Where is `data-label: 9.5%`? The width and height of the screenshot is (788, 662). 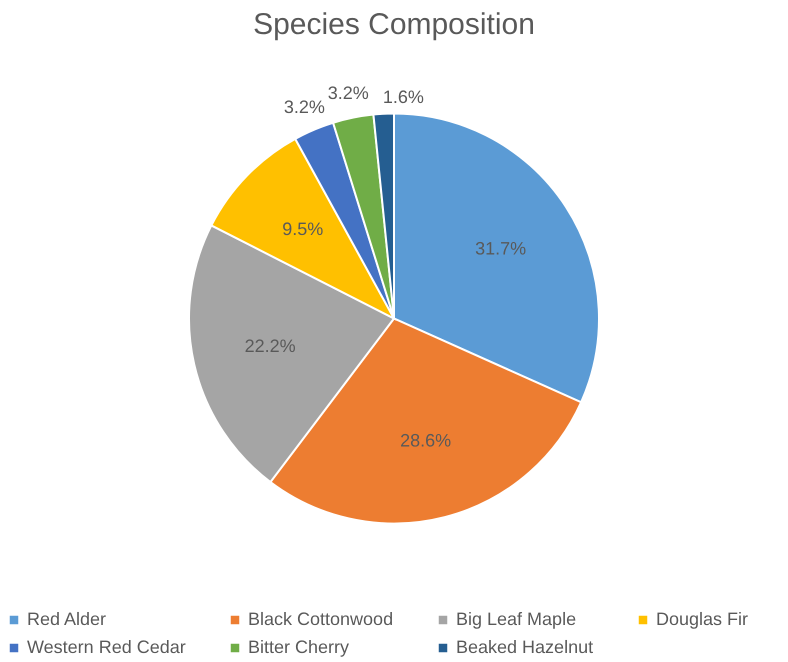
data-label: 9.5% is located at coordinates (303, 229).